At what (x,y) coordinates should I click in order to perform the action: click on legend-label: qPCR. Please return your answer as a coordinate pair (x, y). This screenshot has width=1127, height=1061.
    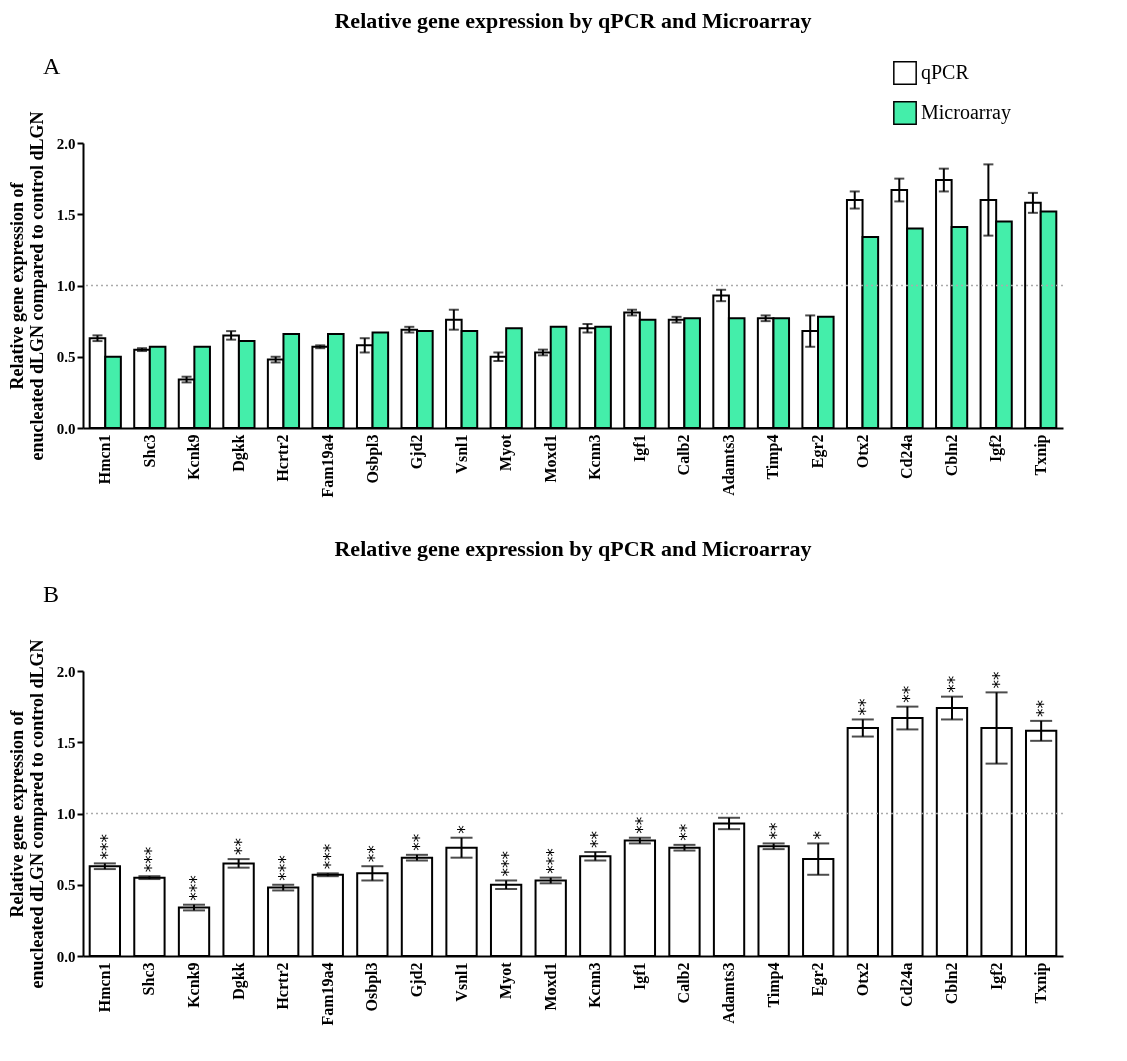
    Looking at the image, I should click on (945, 72).